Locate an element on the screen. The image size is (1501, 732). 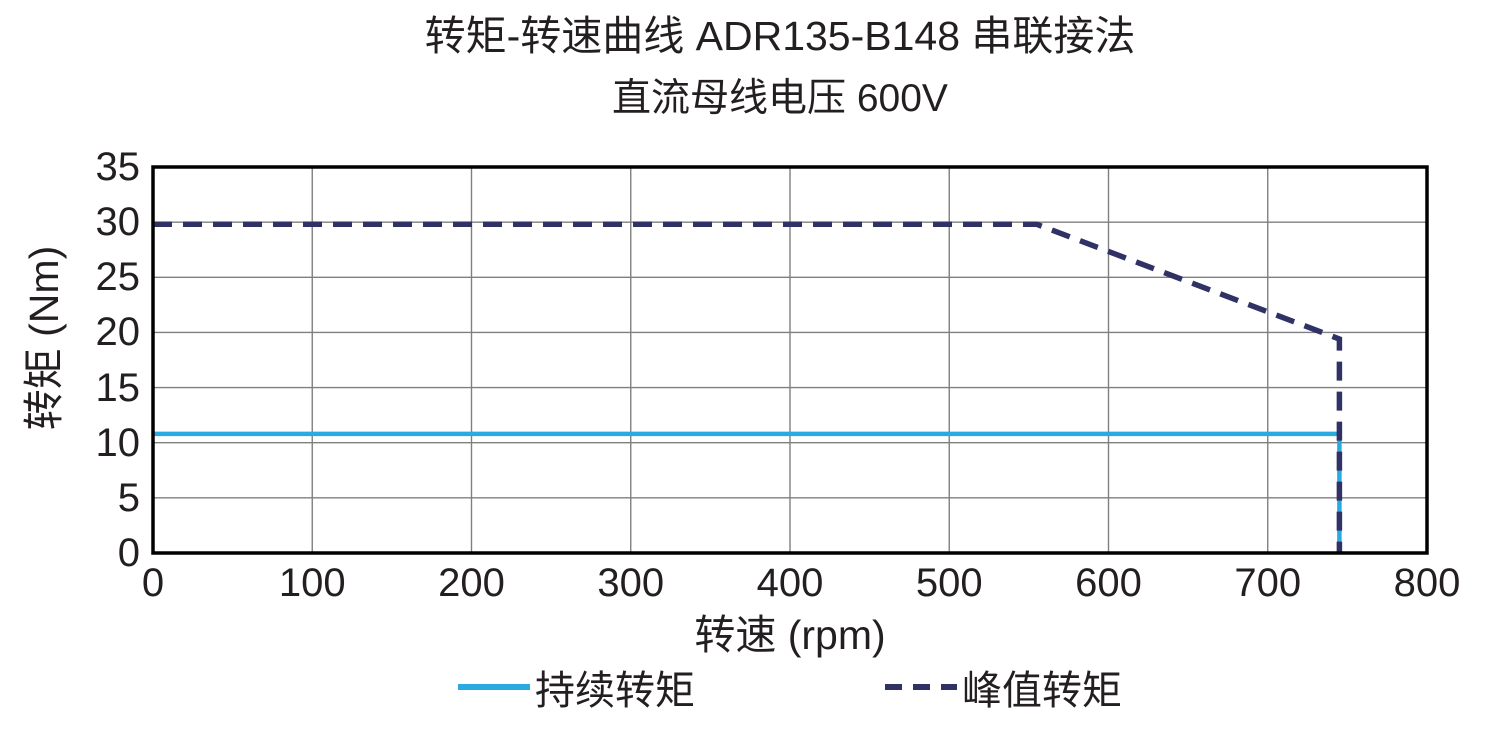
legend-label-continuous: 持续转矩 is located at coordinates (615, 691).